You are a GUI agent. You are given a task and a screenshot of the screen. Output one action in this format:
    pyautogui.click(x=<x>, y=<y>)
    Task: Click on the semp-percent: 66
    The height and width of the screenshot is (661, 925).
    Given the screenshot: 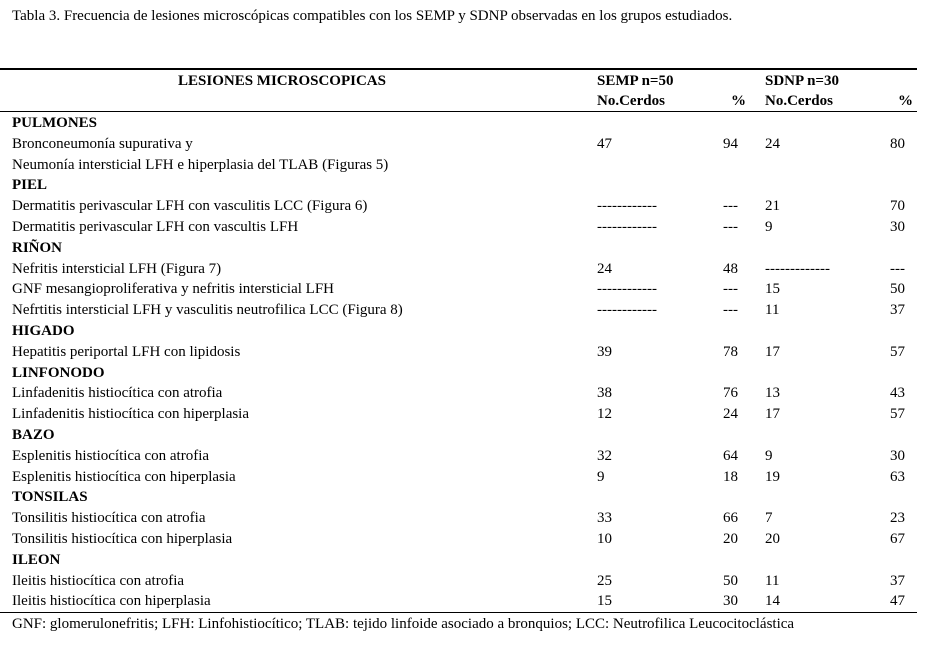 What is the action you would take?
    pyautogui.click(x=730, y=518)
    